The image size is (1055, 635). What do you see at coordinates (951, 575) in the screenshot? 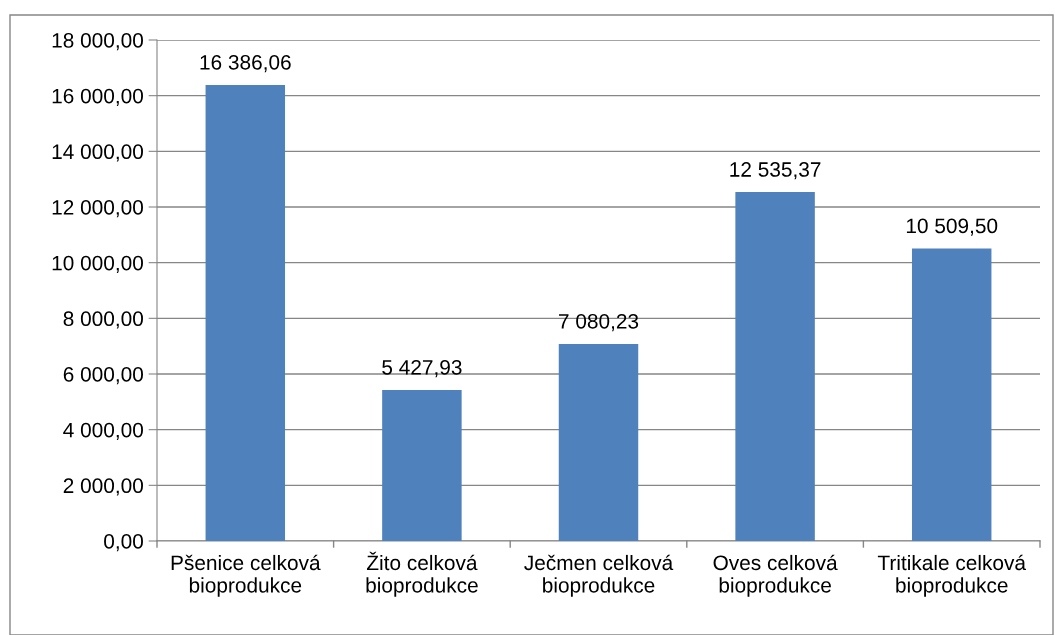
I see `x-tick-label: Tritikale celková bioprodukce` at bounding box center [951, 575].